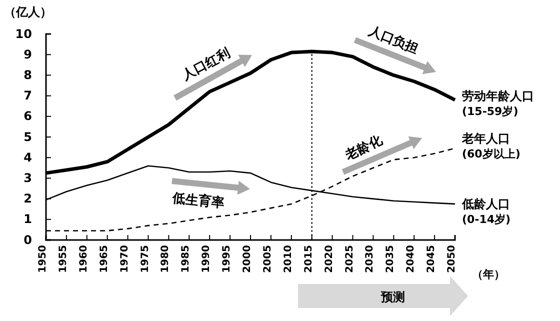 The height and width of the screenshot is (321, 560). What do you see at coordinates (329, 258) in the screenshot?
I see `x-tick-label: 2020` at bounding box center [329, 258].